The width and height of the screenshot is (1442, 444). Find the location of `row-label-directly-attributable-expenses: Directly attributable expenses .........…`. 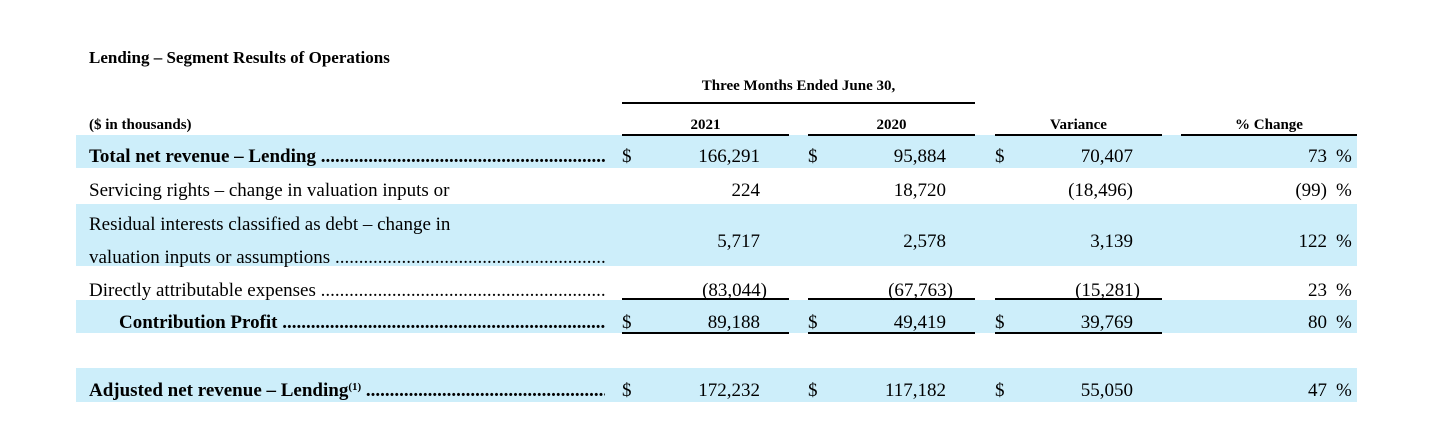

row-label-directly-attributable-expenses: Directly attributable expenses .........… is located at coordinates (347, 290).